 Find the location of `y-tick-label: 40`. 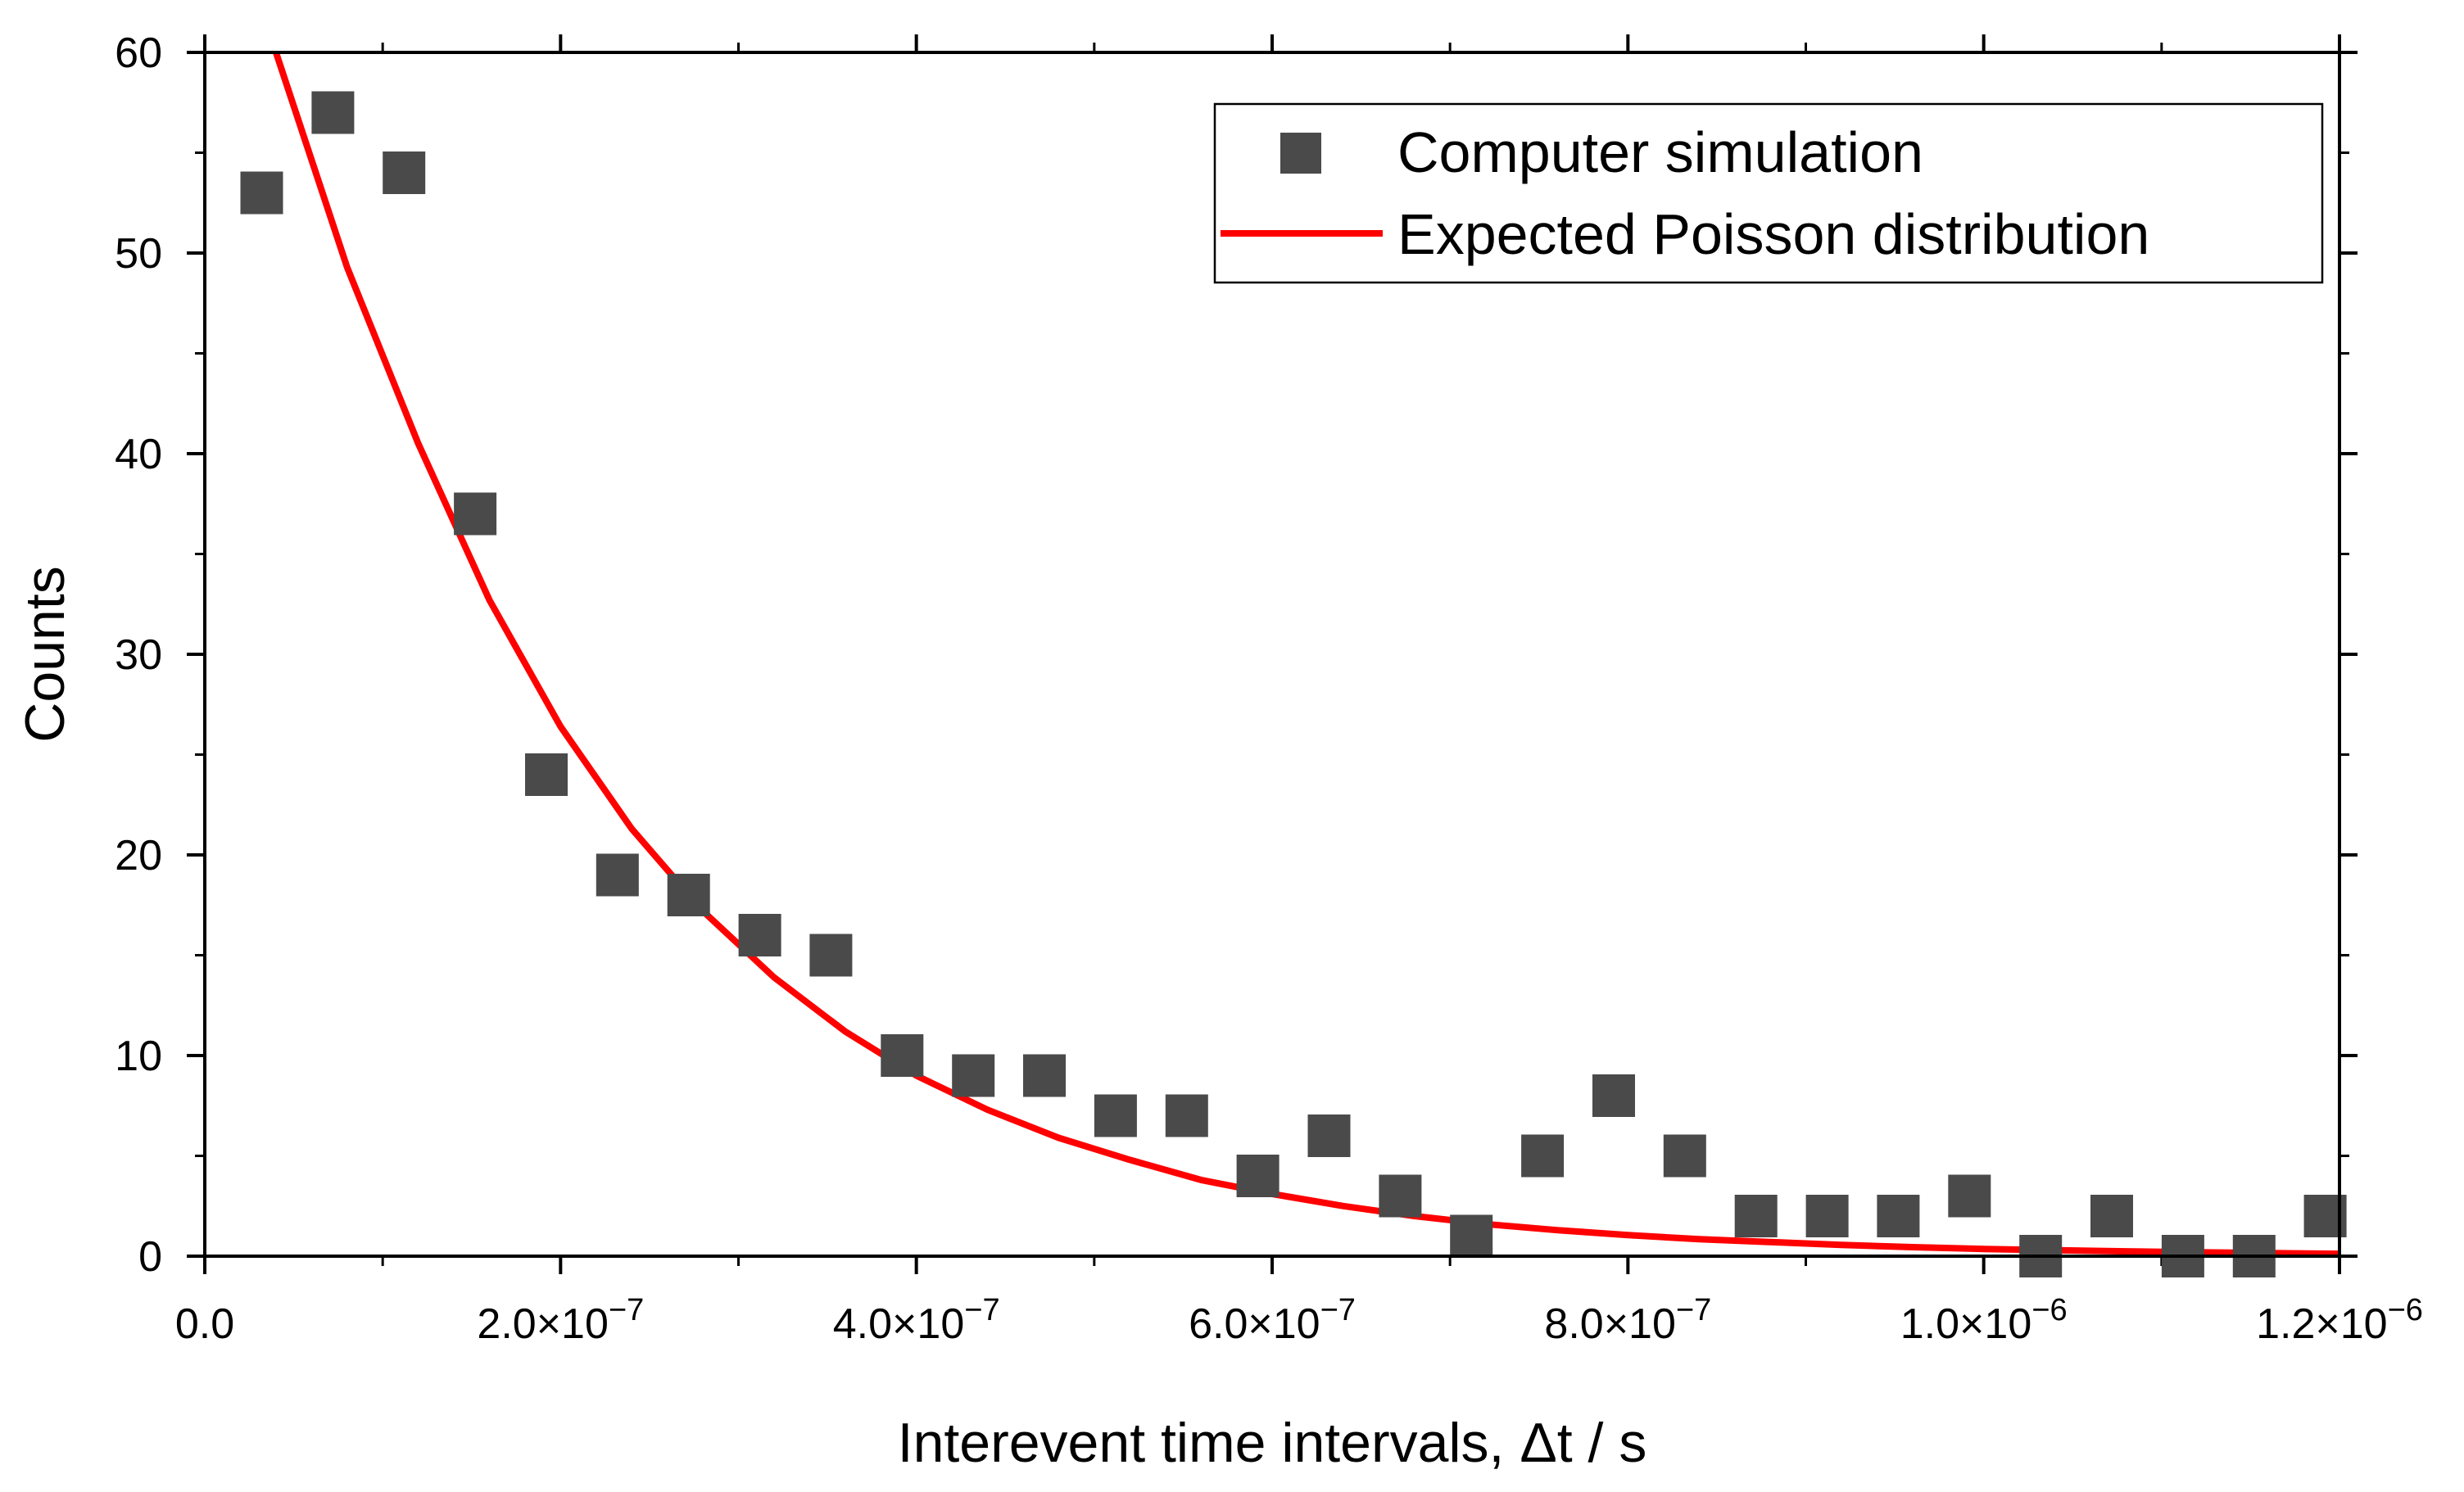

y-tick-label: 40 is located at coordinates (138, 455).